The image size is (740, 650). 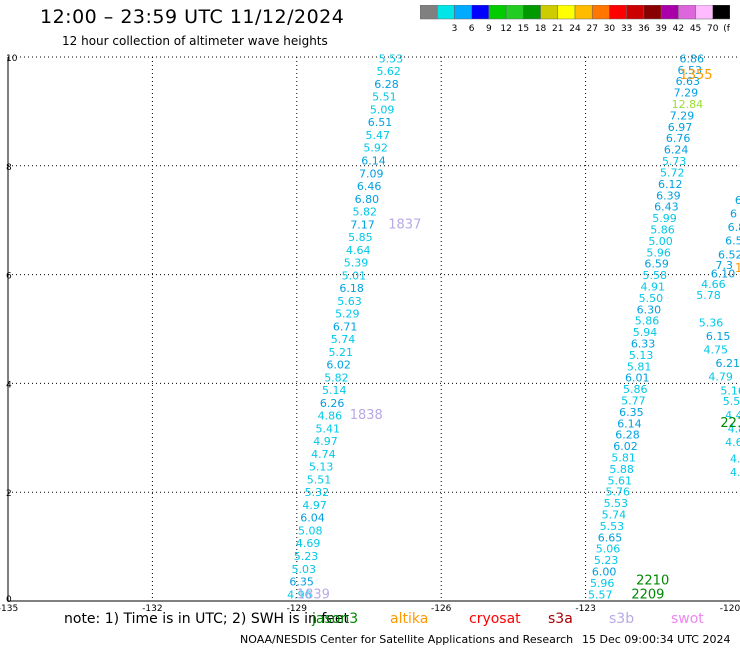 I want to click on wave-height-value: 6.33, so click(x=643, y=343).